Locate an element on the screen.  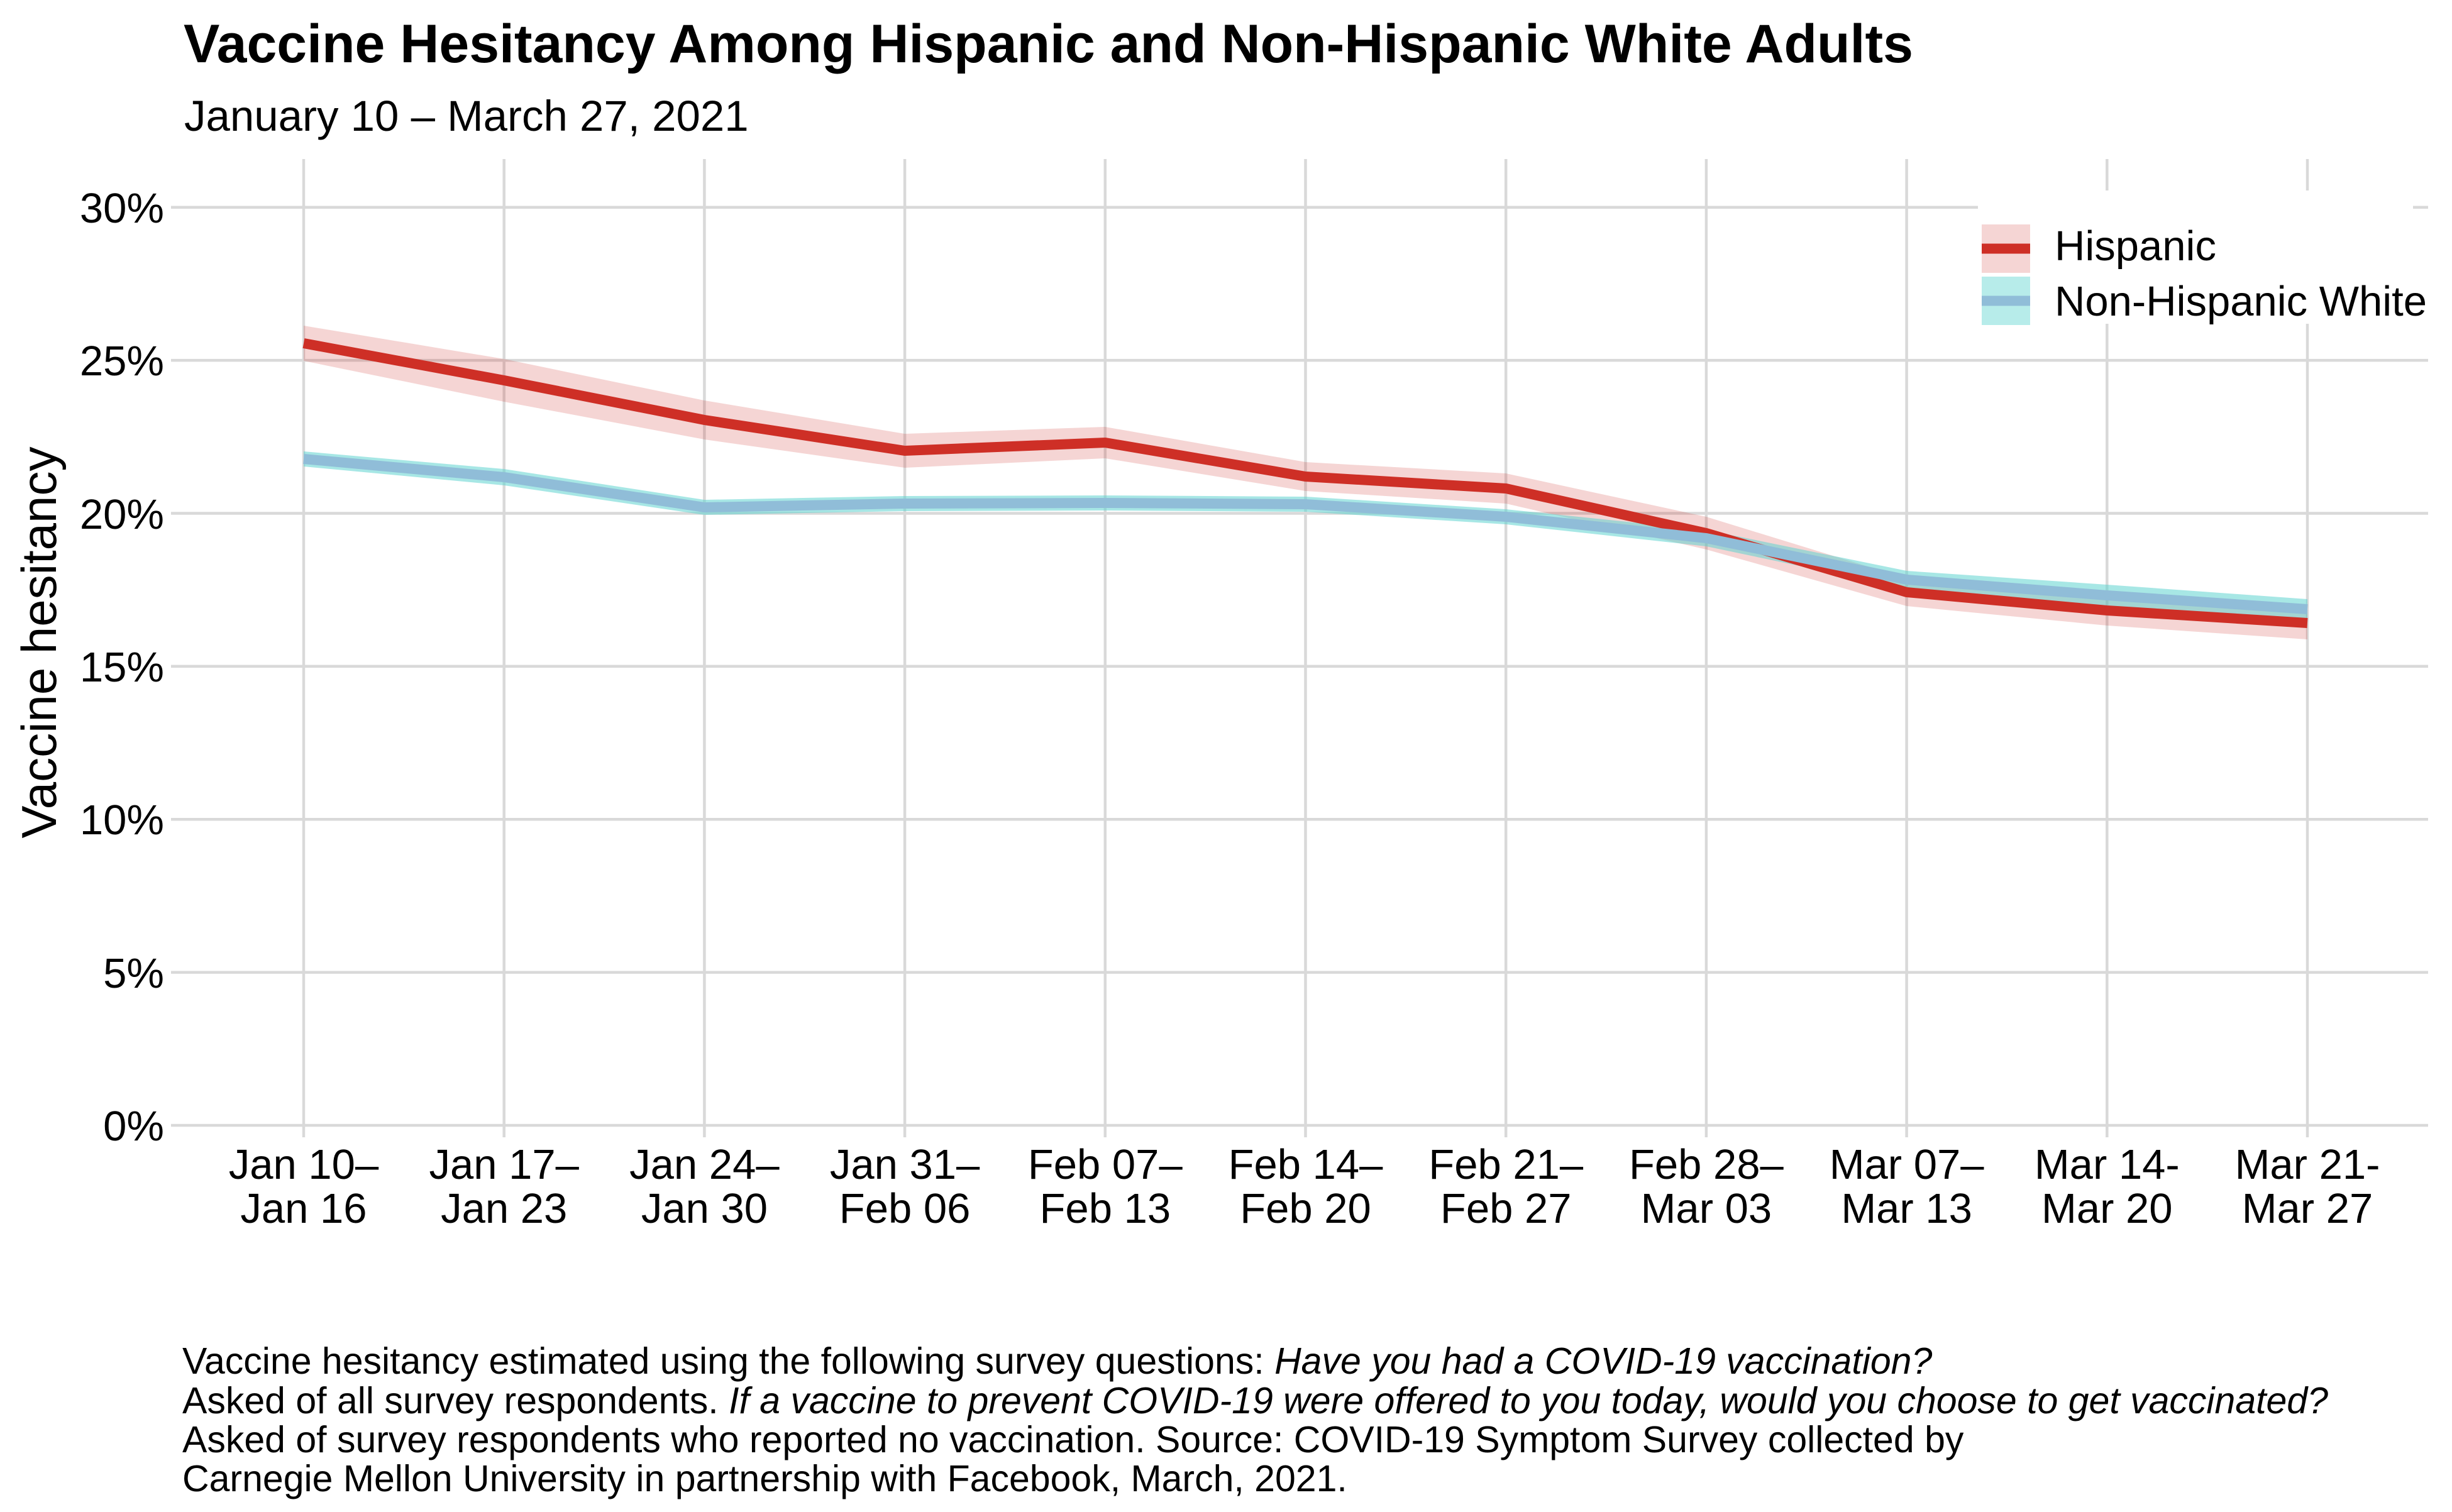
svg-text: Vaccine hesitancy is located at coordinates (39, 643).